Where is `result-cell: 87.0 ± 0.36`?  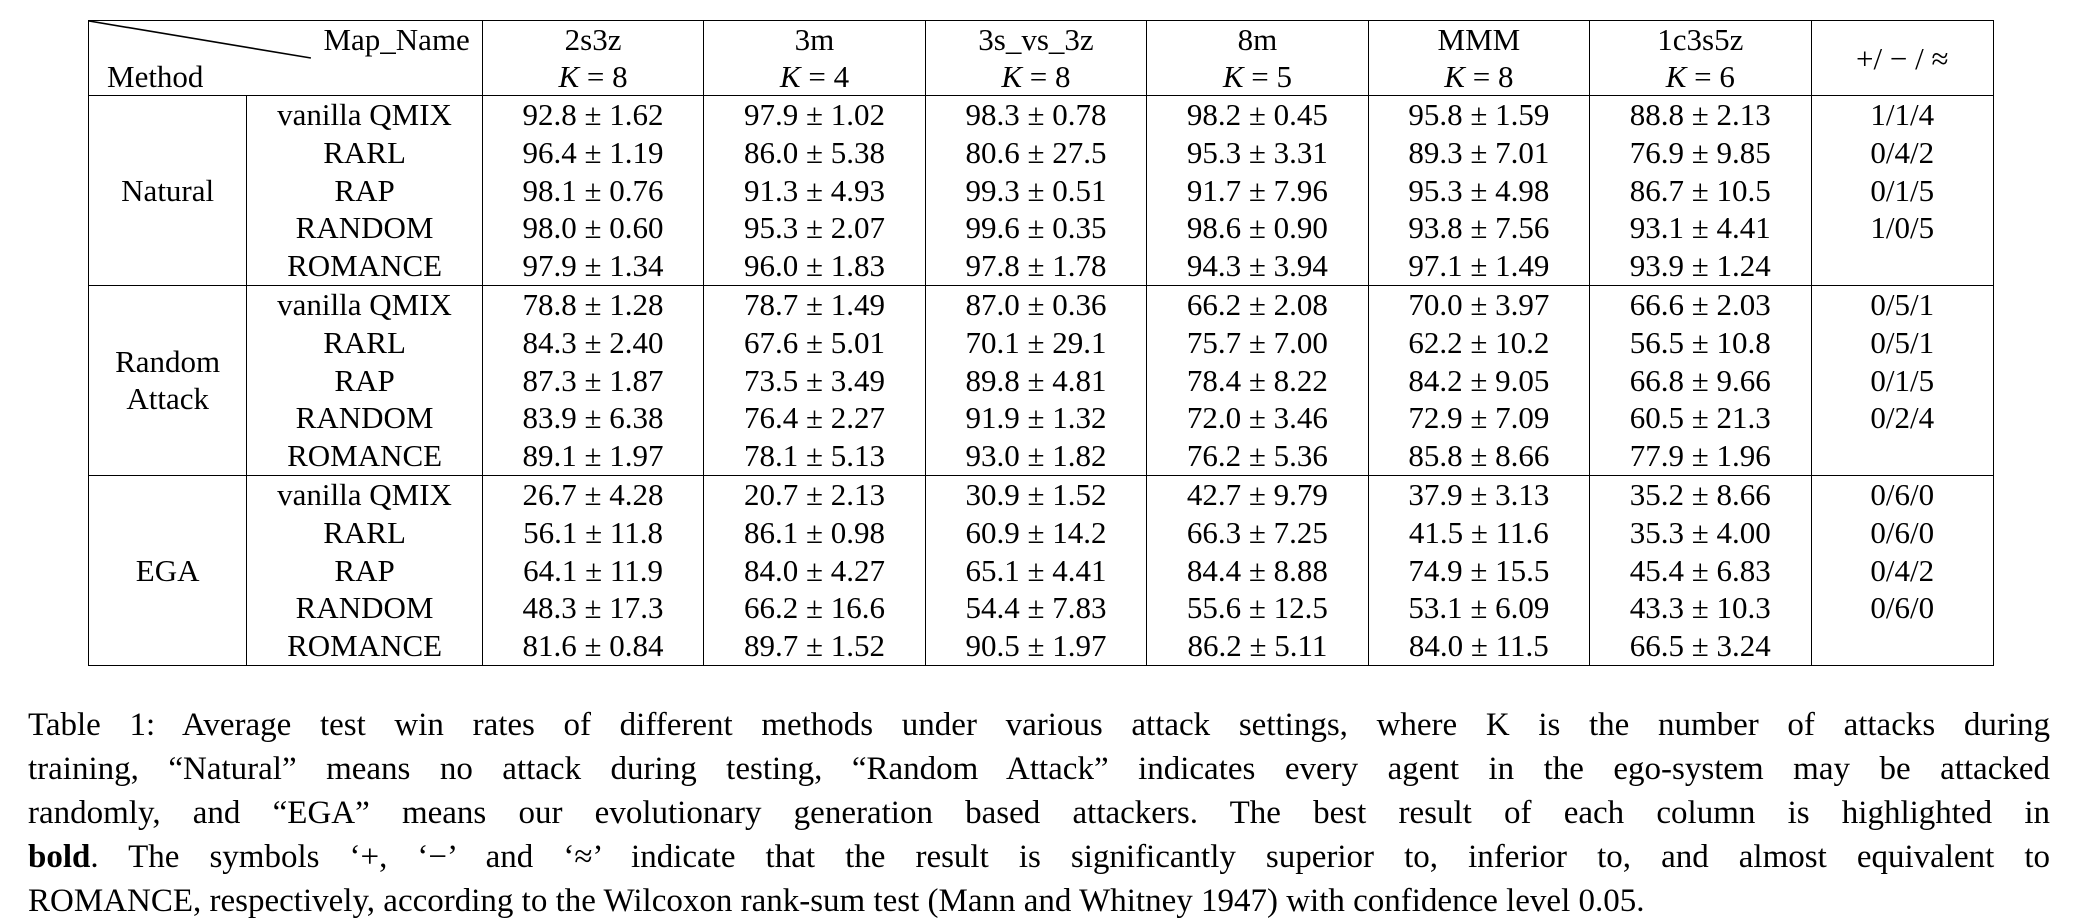 result-cell: 87.0 ± 0.36 is located at coordinates (1036, 304).